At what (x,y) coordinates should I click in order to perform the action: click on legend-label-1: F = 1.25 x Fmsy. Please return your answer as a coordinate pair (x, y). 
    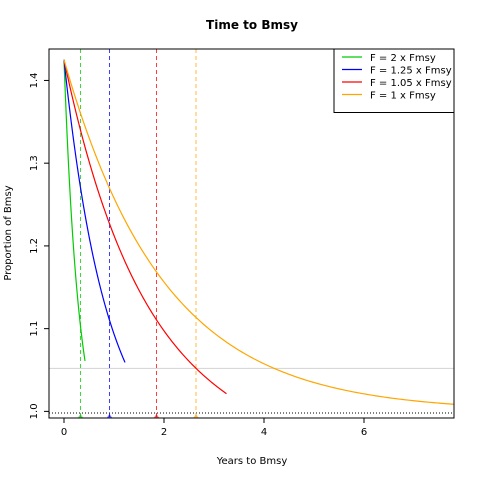
    Looking at the image, I should click on (411, 71).